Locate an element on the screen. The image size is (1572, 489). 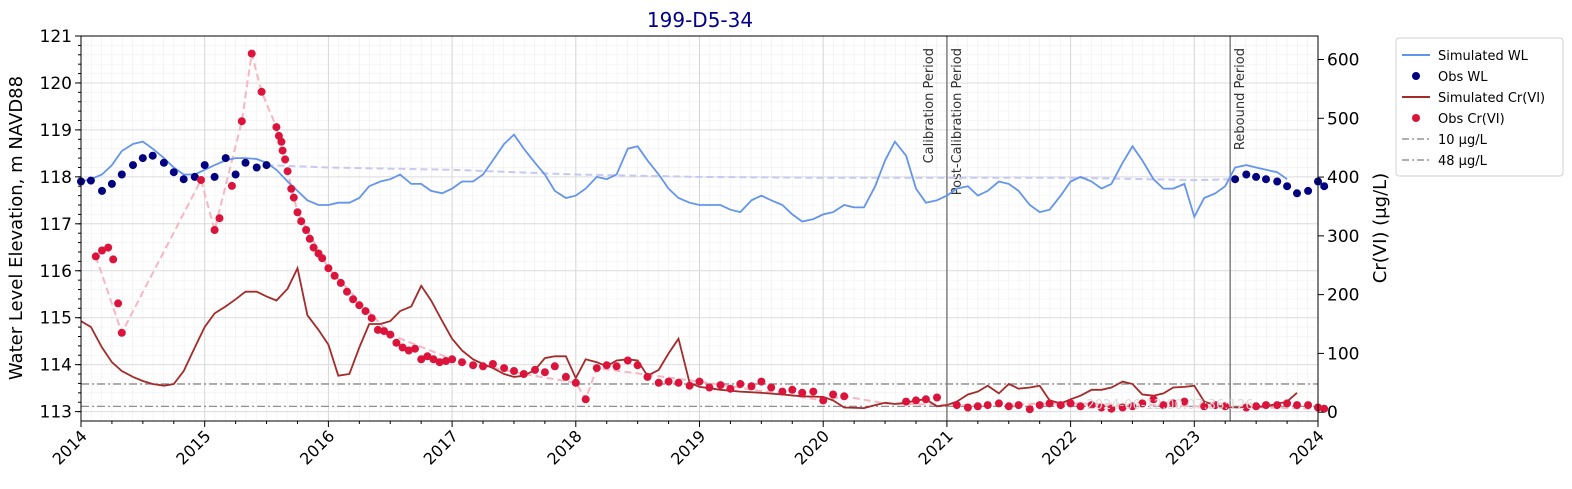
legend-label: Simulated Cr(VI) is located at coordinates (1491, 98).